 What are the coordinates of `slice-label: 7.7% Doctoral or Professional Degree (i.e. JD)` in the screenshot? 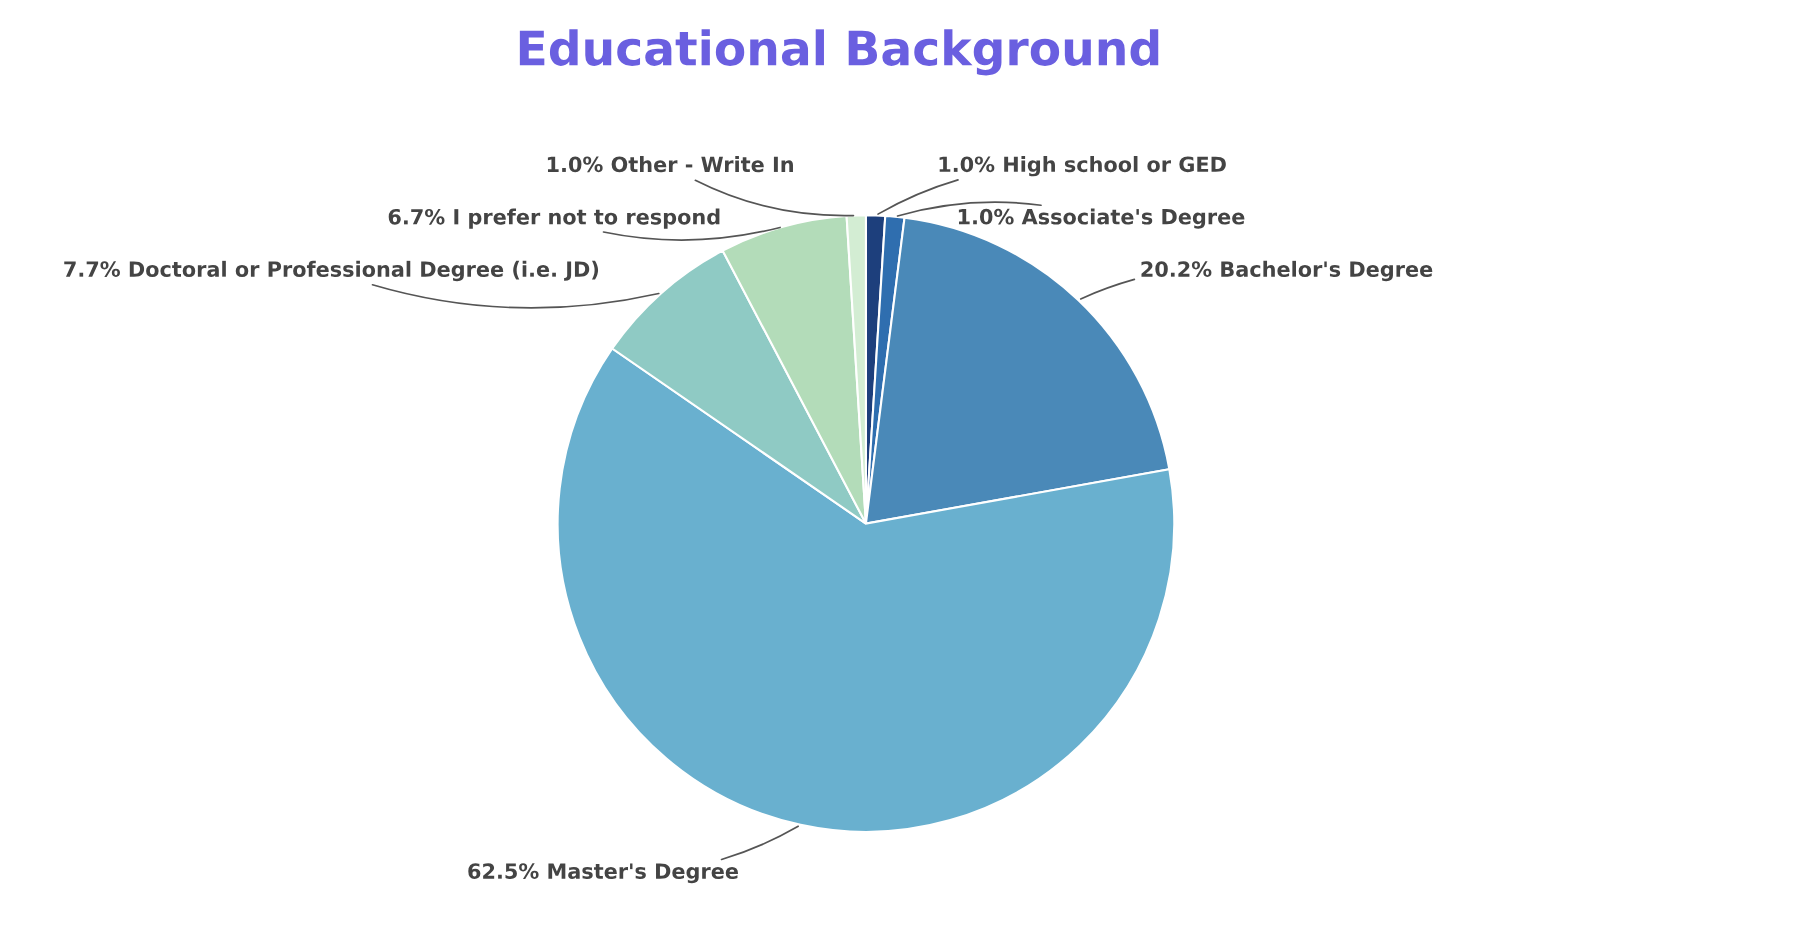 It's located at (331, 271).